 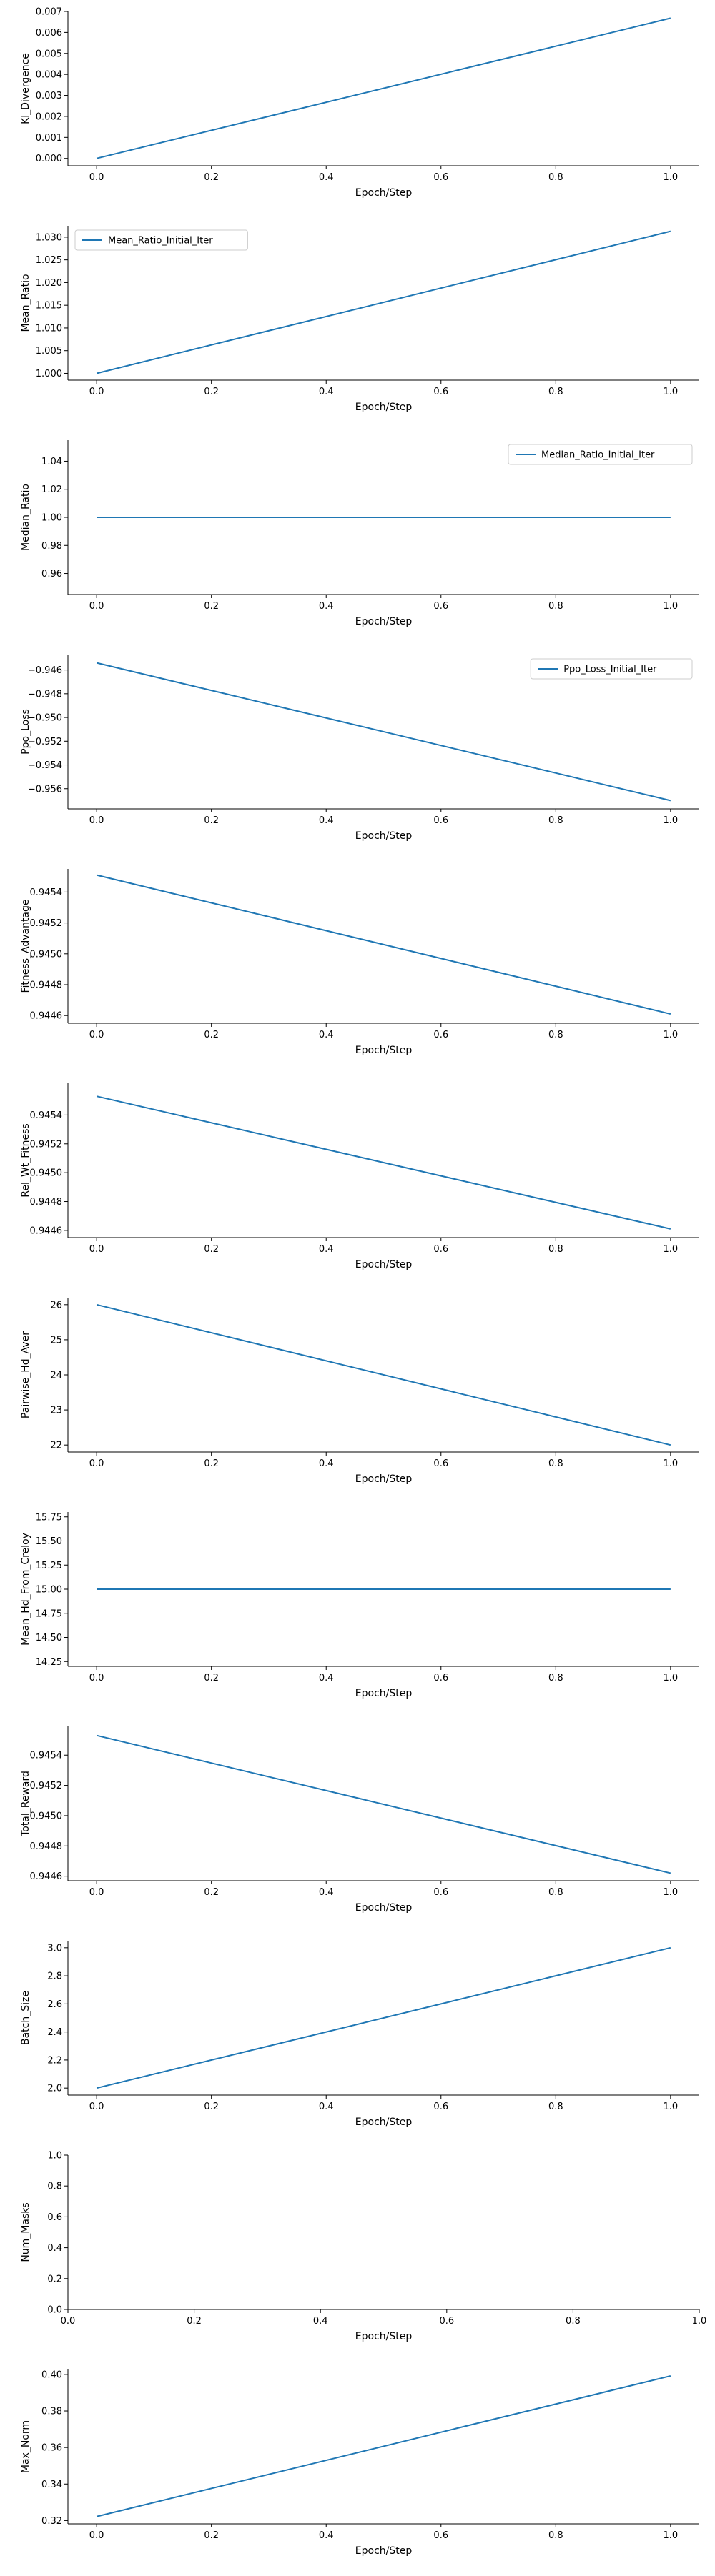 I want to click on y-tick-label: 0.4, so click(x=54, y=2248).